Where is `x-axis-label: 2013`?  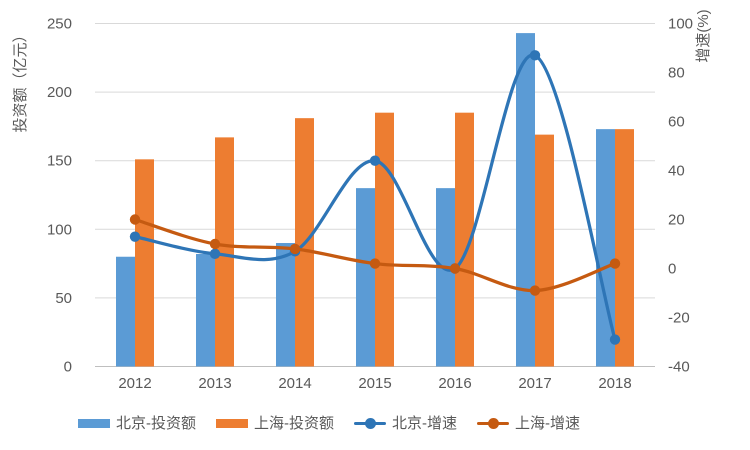 x-axis-label: 2013 is located at coordinates (214, 383).